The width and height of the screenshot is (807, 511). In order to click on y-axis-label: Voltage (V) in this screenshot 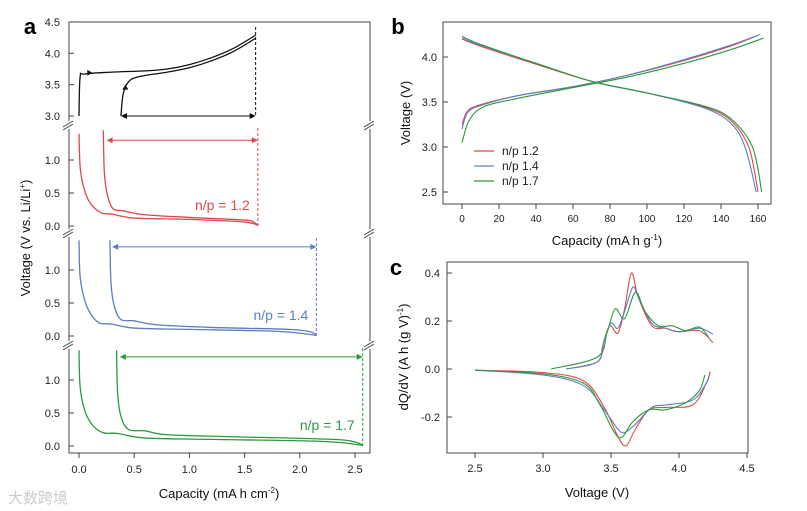, I will do `click(405, 113)`.